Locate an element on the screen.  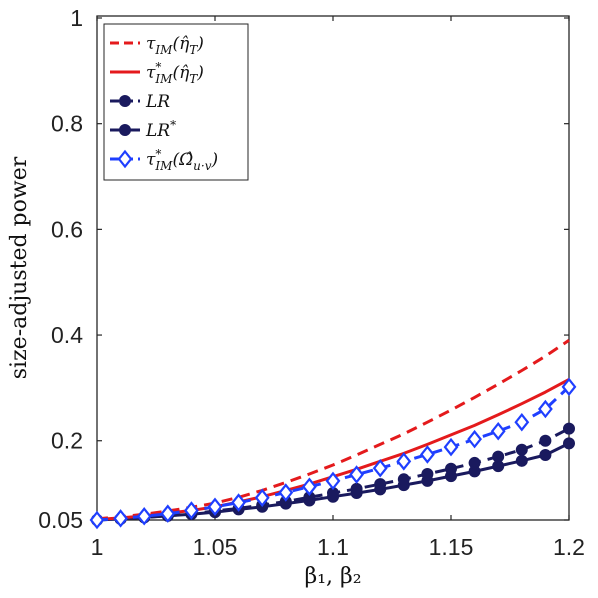
x-tick-label: 1.05 is located at coordinates (215, 547).